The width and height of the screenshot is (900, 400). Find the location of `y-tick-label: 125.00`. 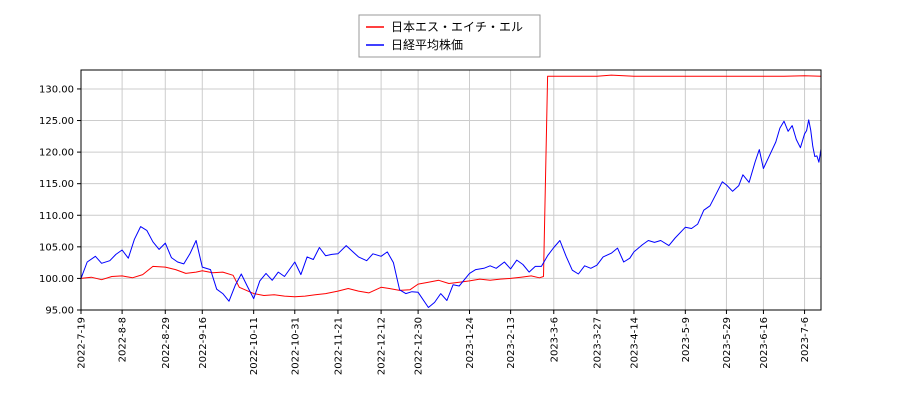

y-tick-label: 125.00 is located at coordinates (56, 121).